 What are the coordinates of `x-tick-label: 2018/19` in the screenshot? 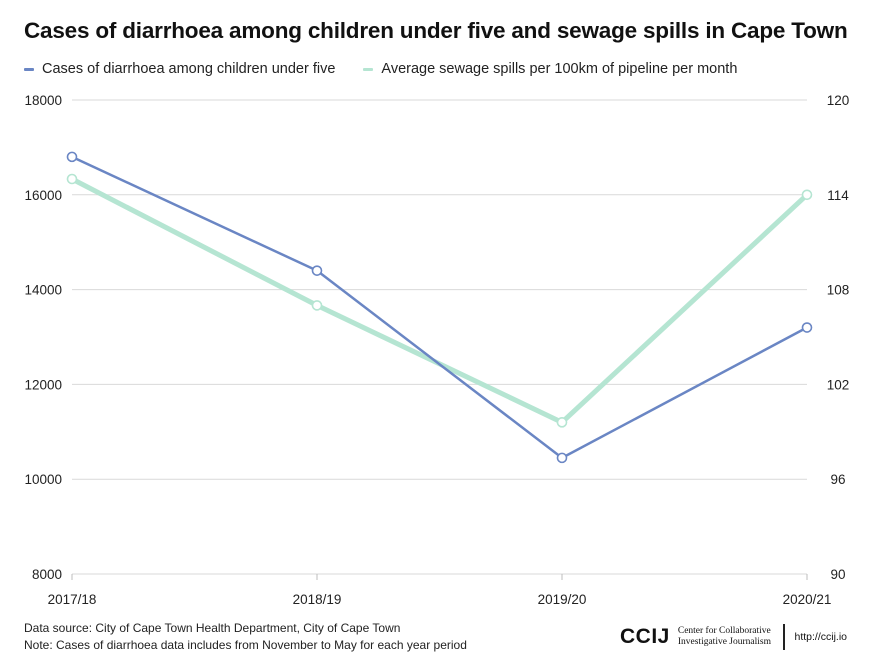 It's located at (317, 599).